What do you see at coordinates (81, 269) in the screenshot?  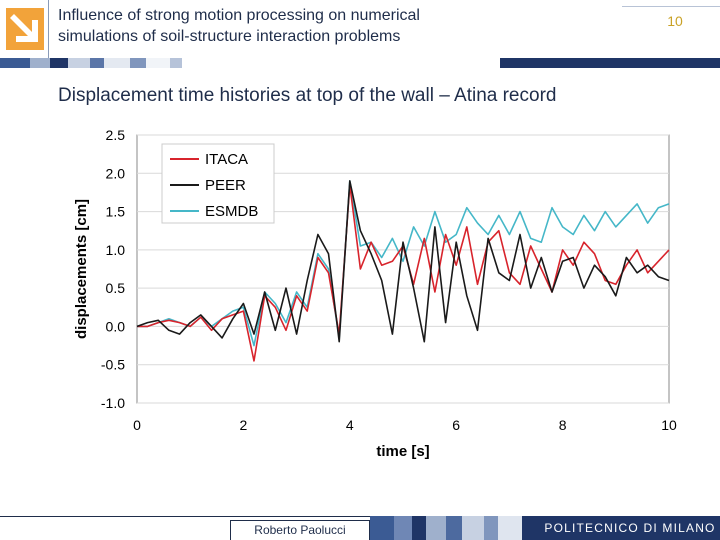 I see `y-axis-label: displacements [cm]` at bounding box center [81, 269].